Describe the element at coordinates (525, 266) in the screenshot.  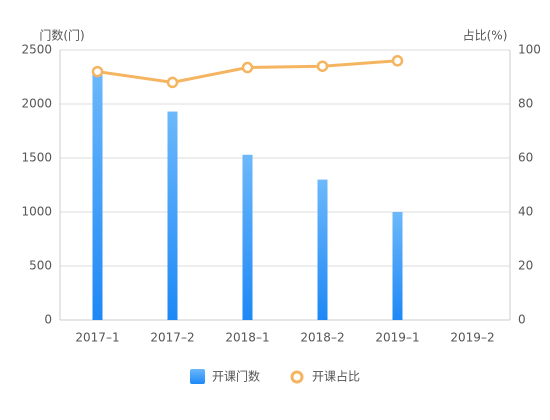
I see `y2-tick-label: 20` at that location.